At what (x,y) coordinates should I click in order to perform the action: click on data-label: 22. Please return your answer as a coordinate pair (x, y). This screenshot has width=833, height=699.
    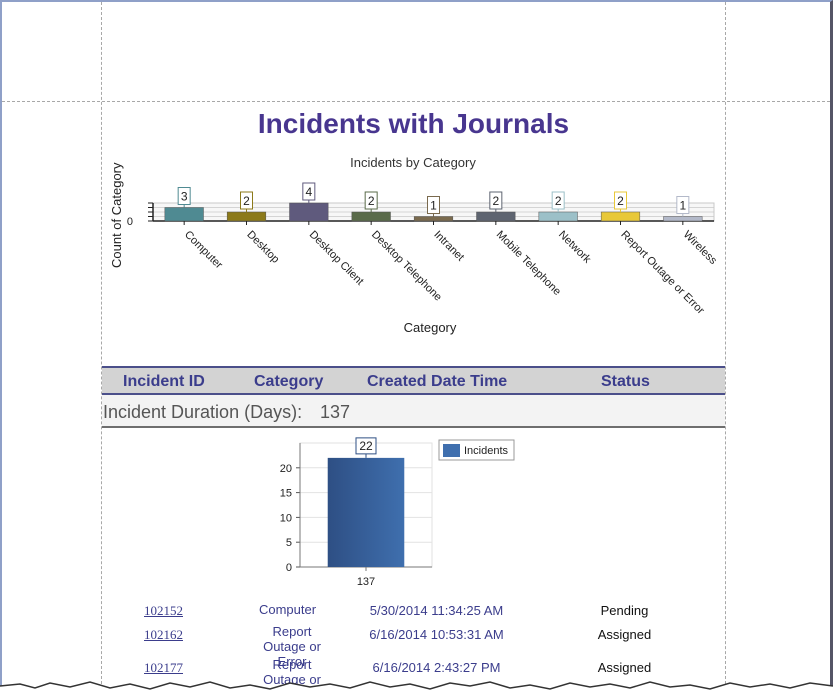
    Looking at the image, I should click on (366, 446).